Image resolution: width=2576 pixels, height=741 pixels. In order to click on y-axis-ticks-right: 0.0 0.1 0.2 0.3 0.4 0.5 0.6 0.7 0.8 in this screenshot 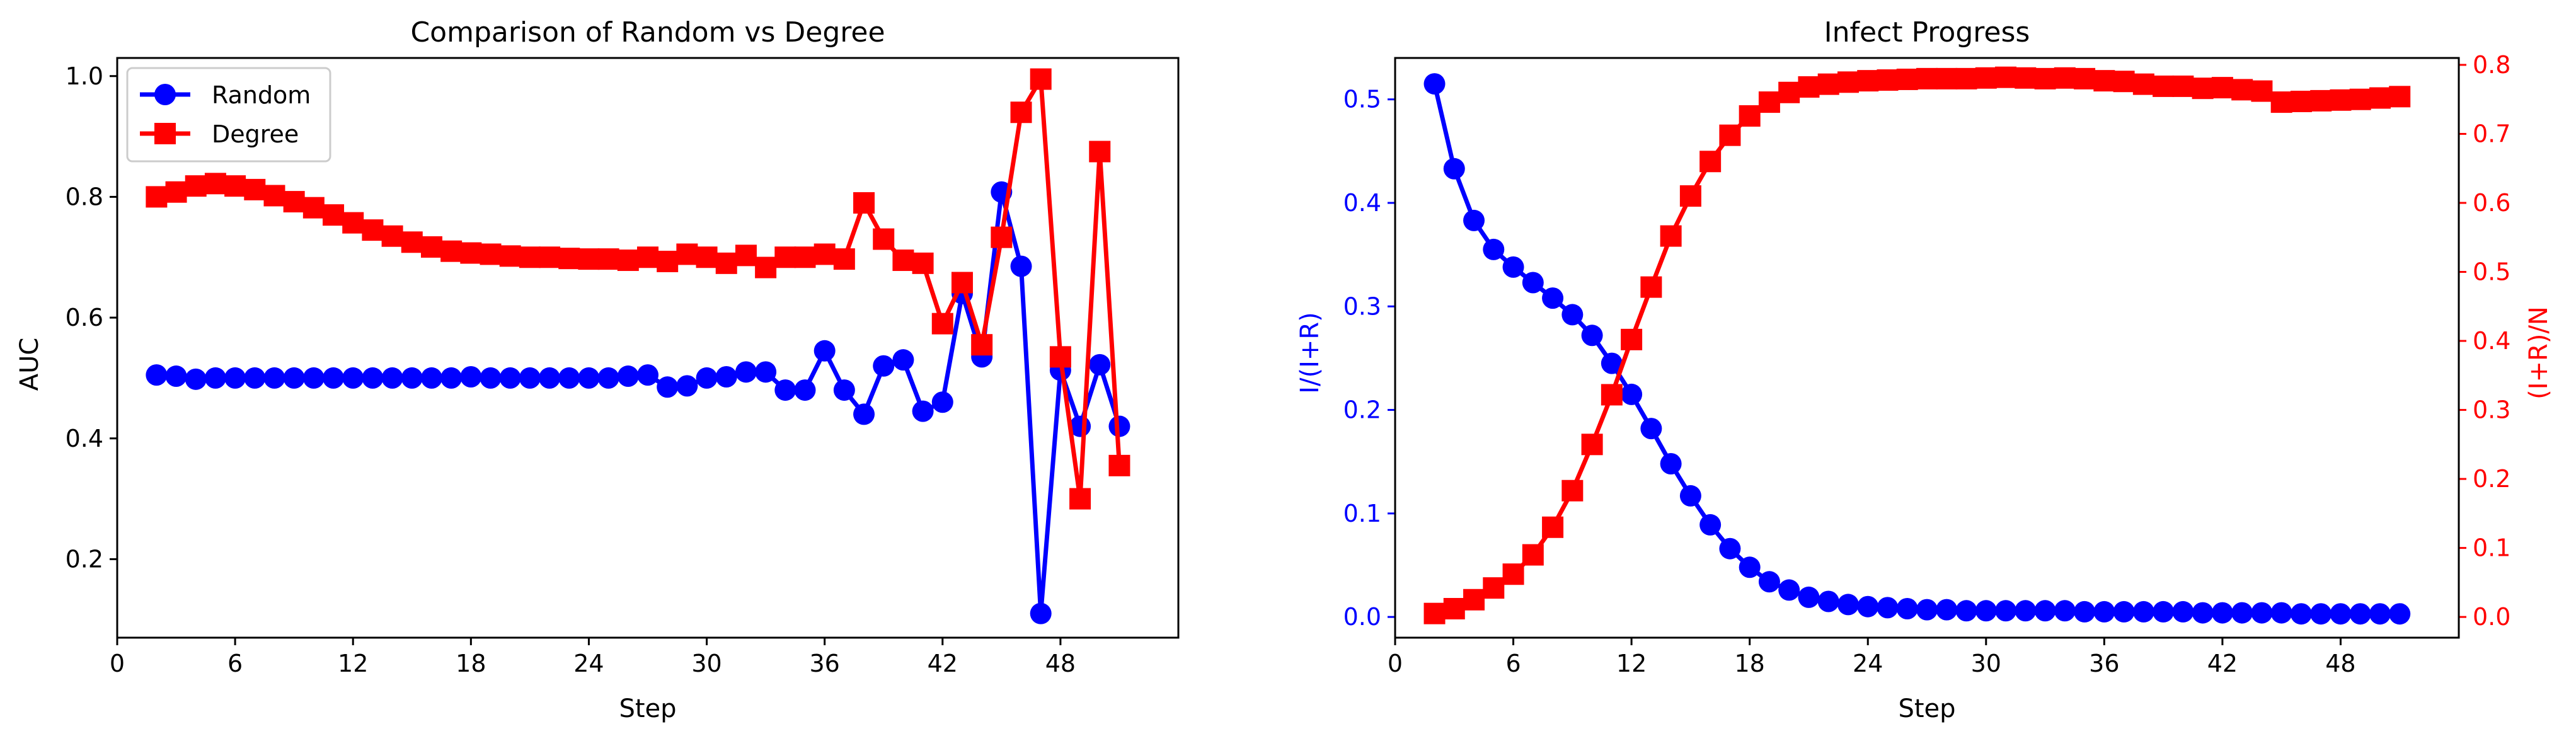, I will do `click(2484, 341)`.